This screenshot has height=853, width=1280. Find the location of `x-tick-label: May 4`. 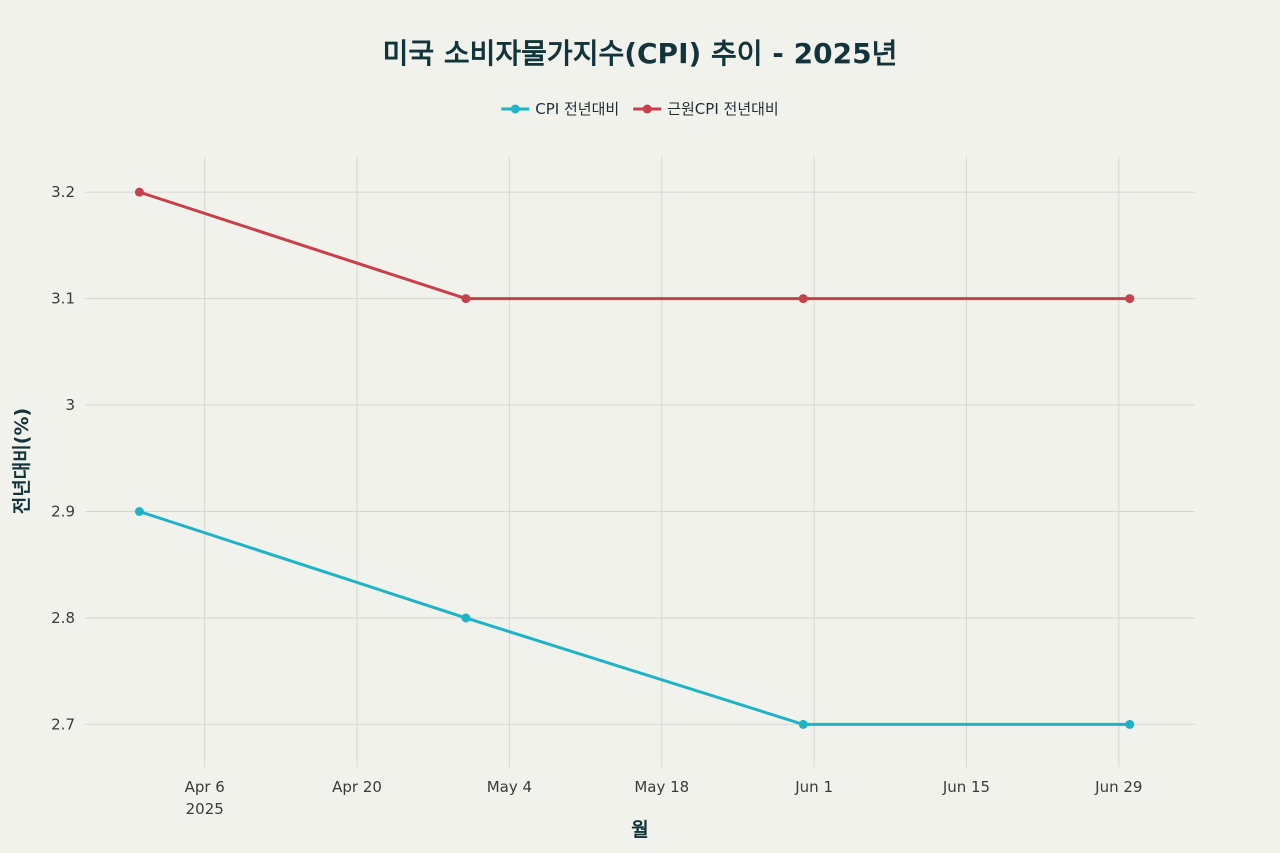

x-tick-label: May 4 is located at coordinates (509, 787).